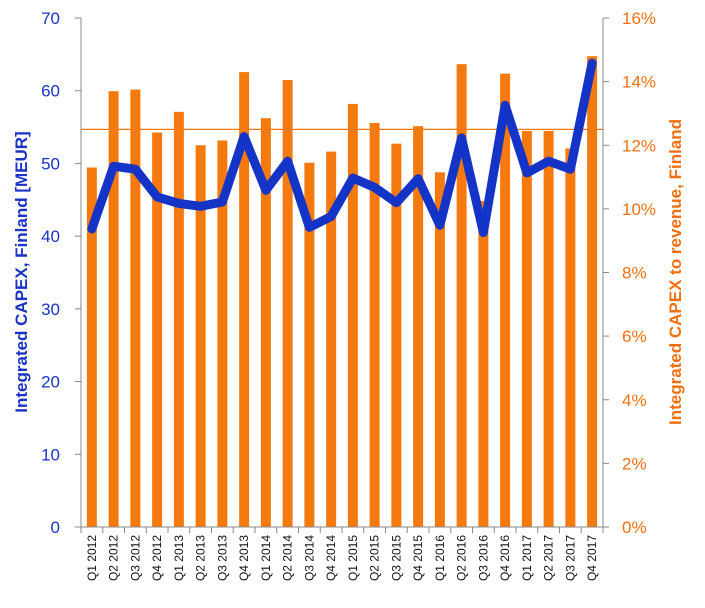 The image size is (705, 608). Describe the element at coordinates (55, 527) in the screenshot. I see `left-tick-label: 0` at that location.